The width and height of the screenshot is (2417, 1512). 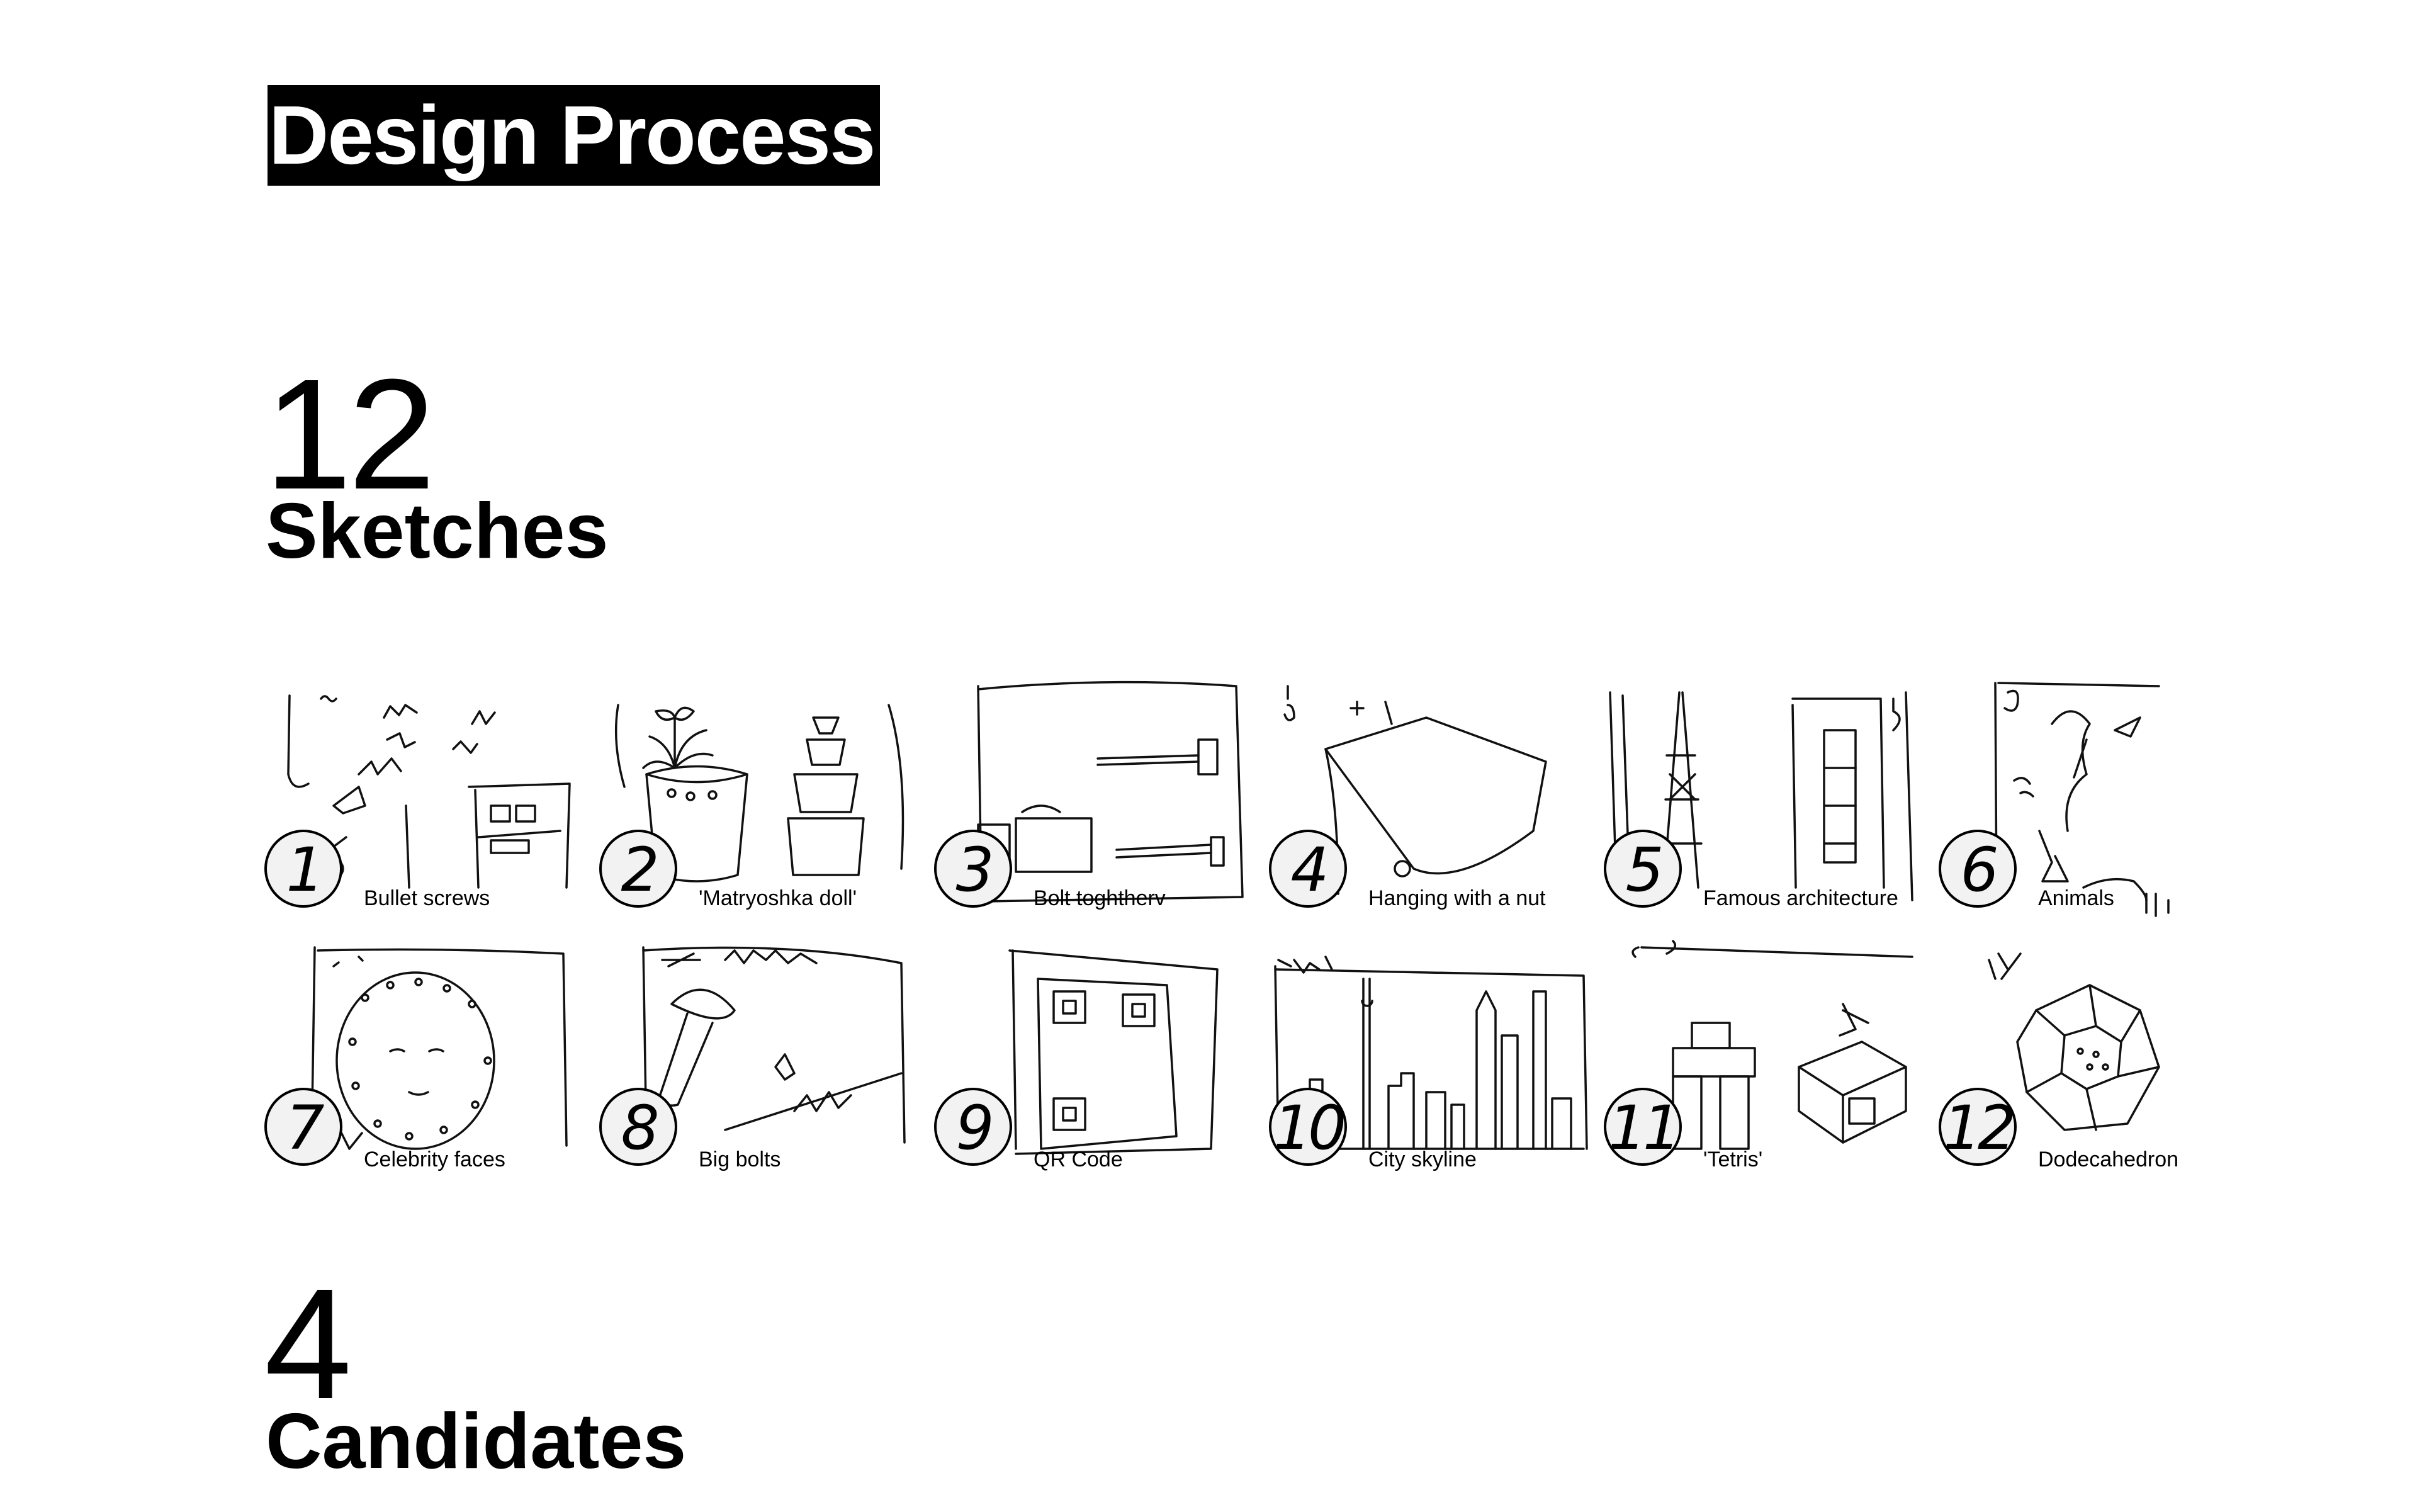 I want to click on sketch-matryoshka-doll-drawing, so click(x=759, y=793).